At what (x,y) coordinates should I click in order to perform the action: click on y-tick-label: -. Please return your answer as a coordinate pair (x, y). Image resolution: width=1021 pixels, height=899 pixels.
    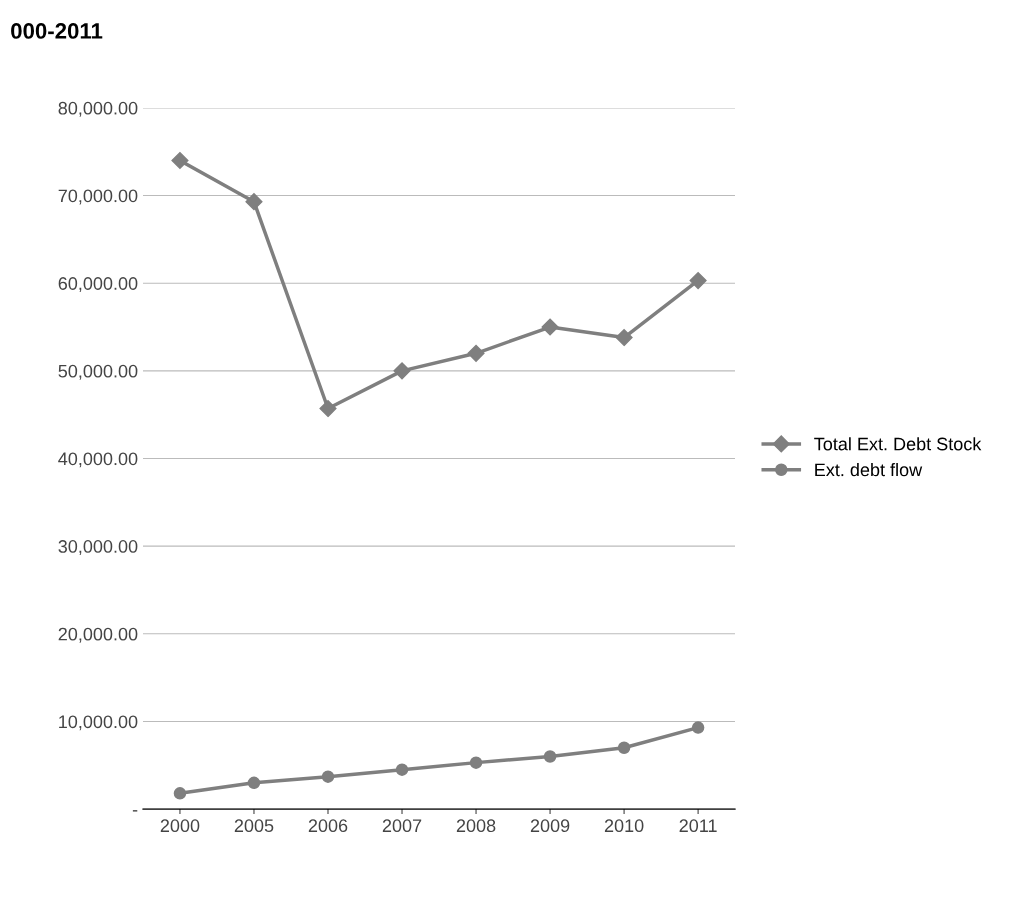
    Looking at the image, I should click on (135, 811).